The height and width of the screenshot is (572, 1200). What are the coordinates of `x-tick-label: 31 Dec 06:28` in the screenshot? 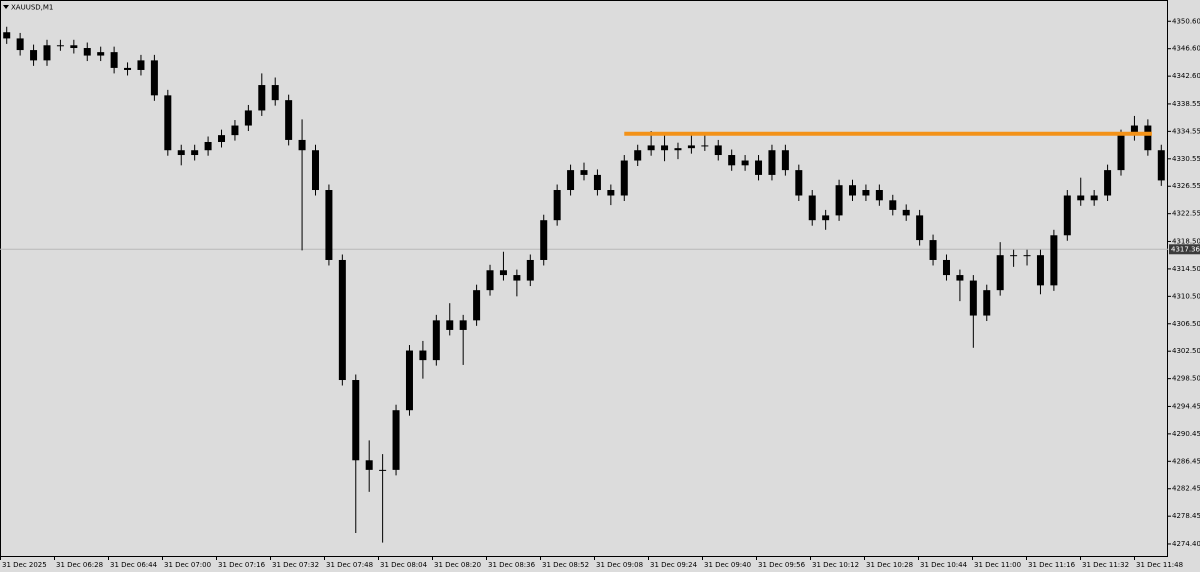 It's located at (79, 565).